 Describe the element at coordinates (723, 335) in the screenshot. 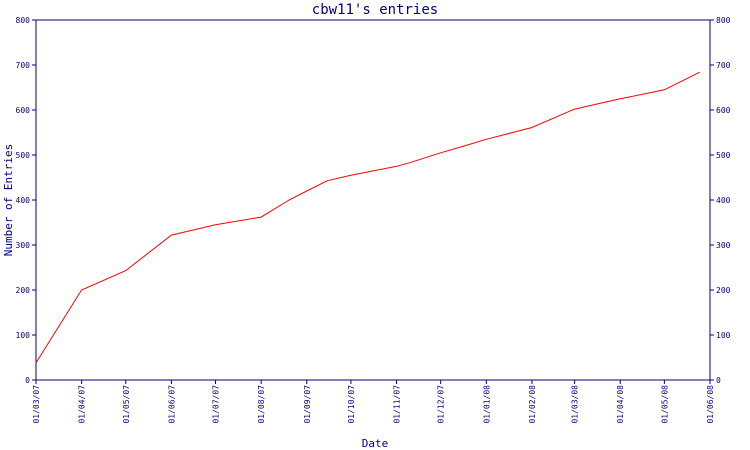

I see `y-tick-label-right: 100` at that location.